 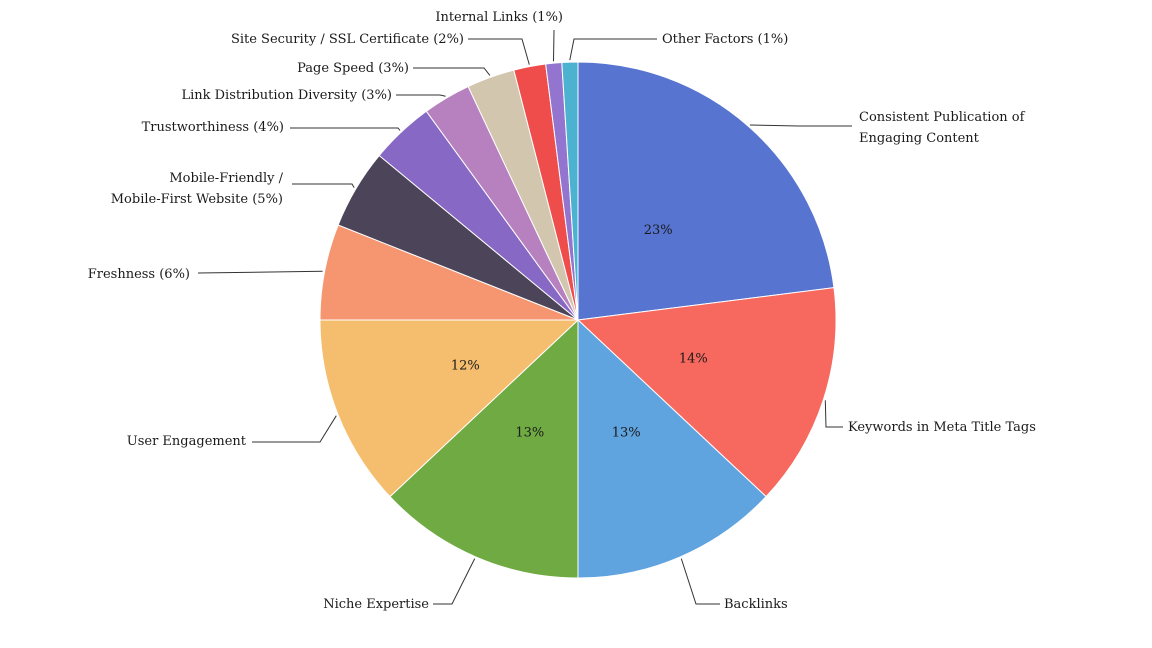 What do you see at coordinates (345, 129) in the screenshot?
I see `leader-line-trustworthiness` at bounding box center [345, 129].